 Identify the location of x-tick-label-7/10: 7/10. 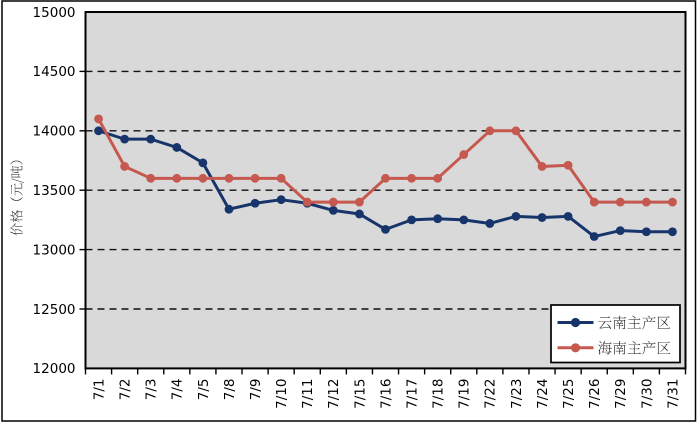
(282, 394).